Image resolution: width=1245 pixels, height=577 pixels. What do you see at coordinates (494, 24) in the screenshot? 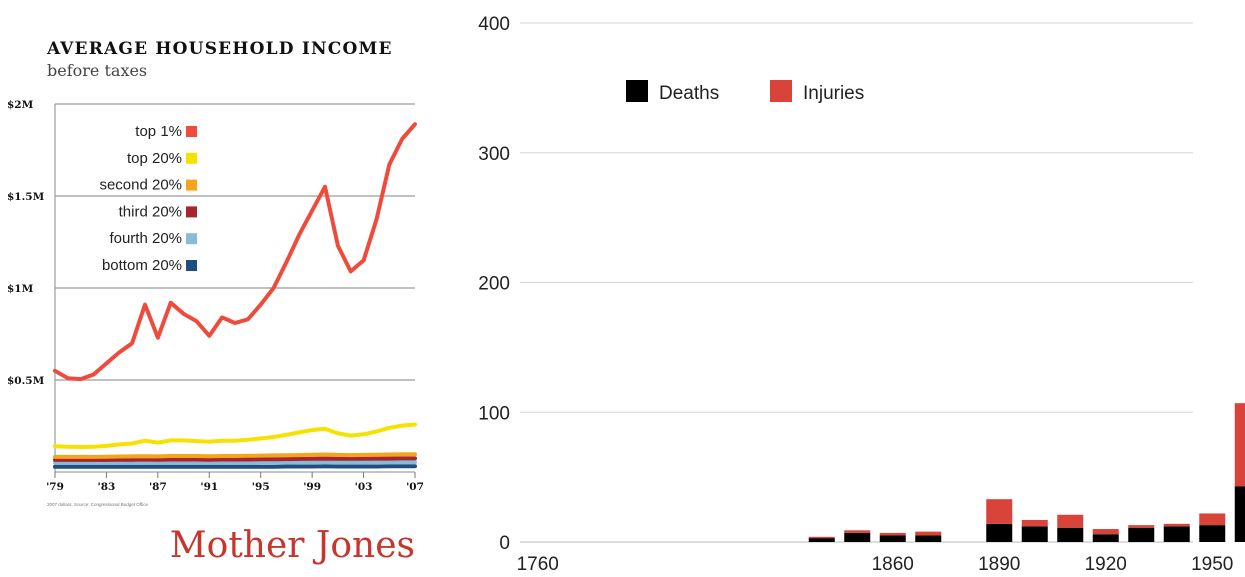
I see `right-y-tick-label: 400` at bounding box center [494, 24].